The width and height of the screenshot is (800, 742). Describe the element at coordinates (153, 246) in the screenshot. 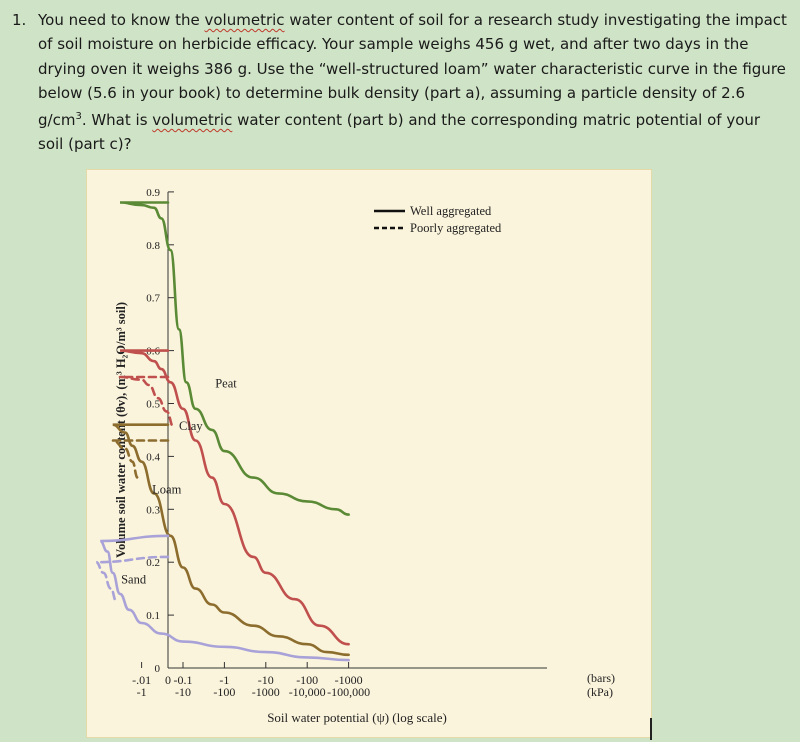

I see `y-tick-label: 0.8` at that location.